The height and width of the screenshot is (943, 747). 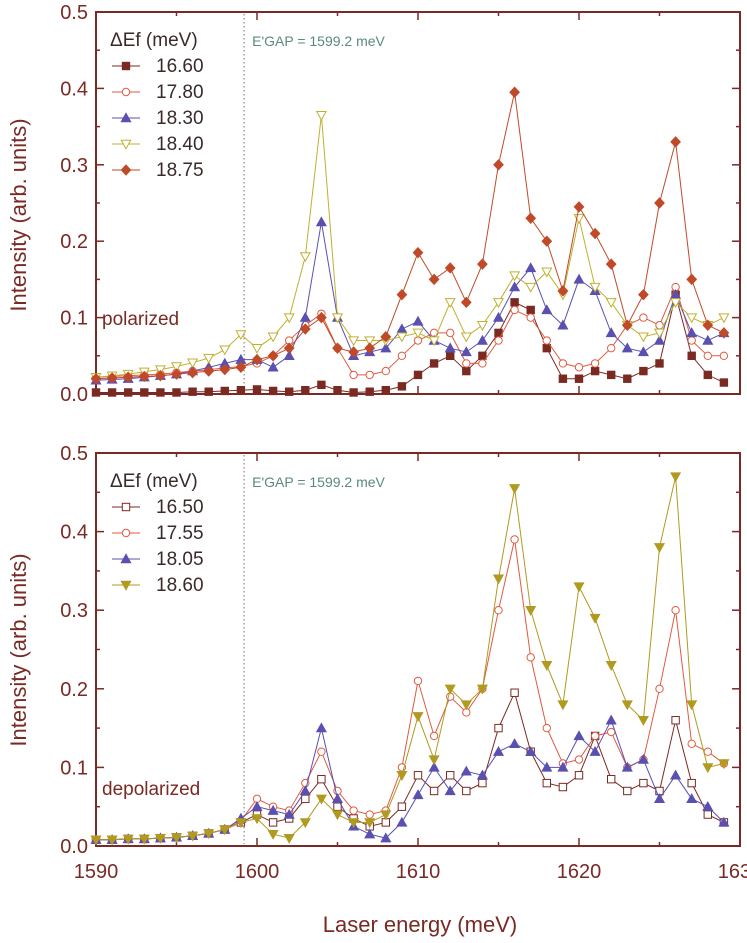 What do you see at coordinates (180, 92) in the screenshot?
I see `legend-label: 17.80` at bounding box center [180, 92].